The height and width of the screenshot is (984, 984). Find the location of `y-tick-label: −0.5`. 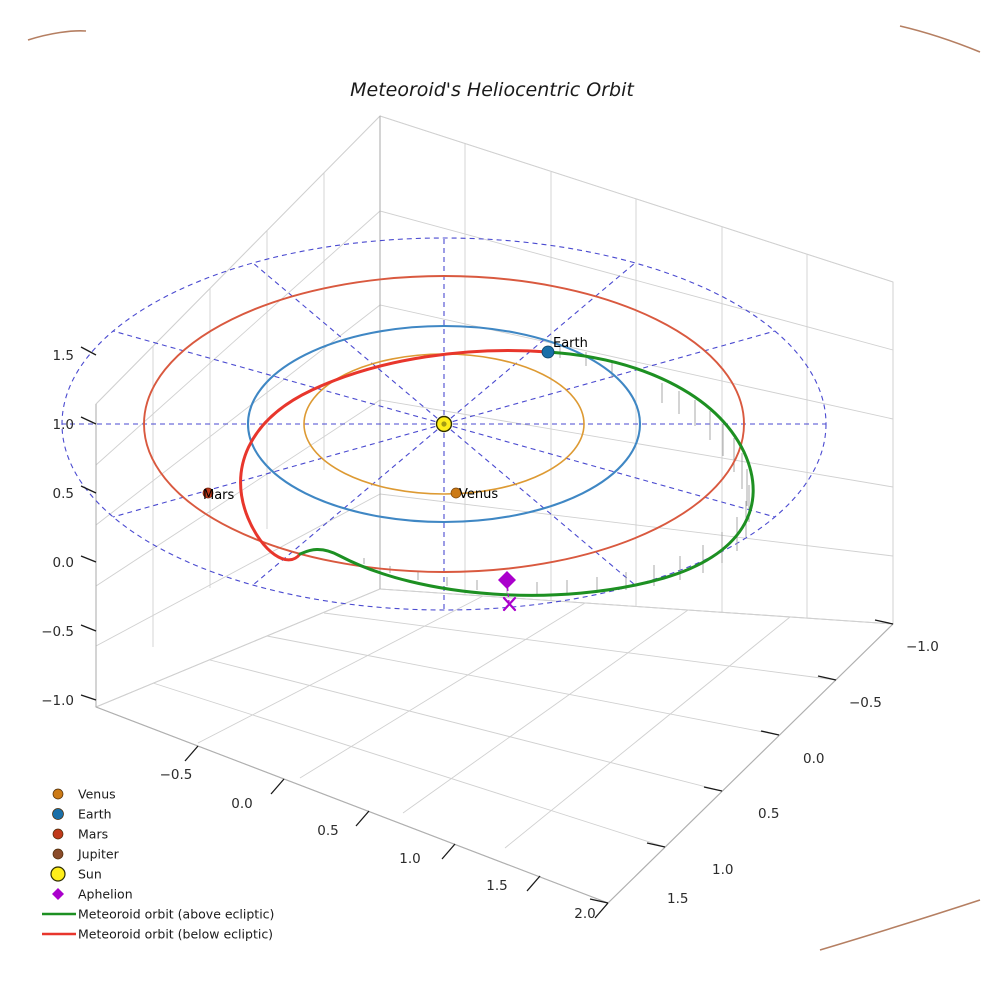

y-tick-label: −0.5 is located at coordinates (865, 703).